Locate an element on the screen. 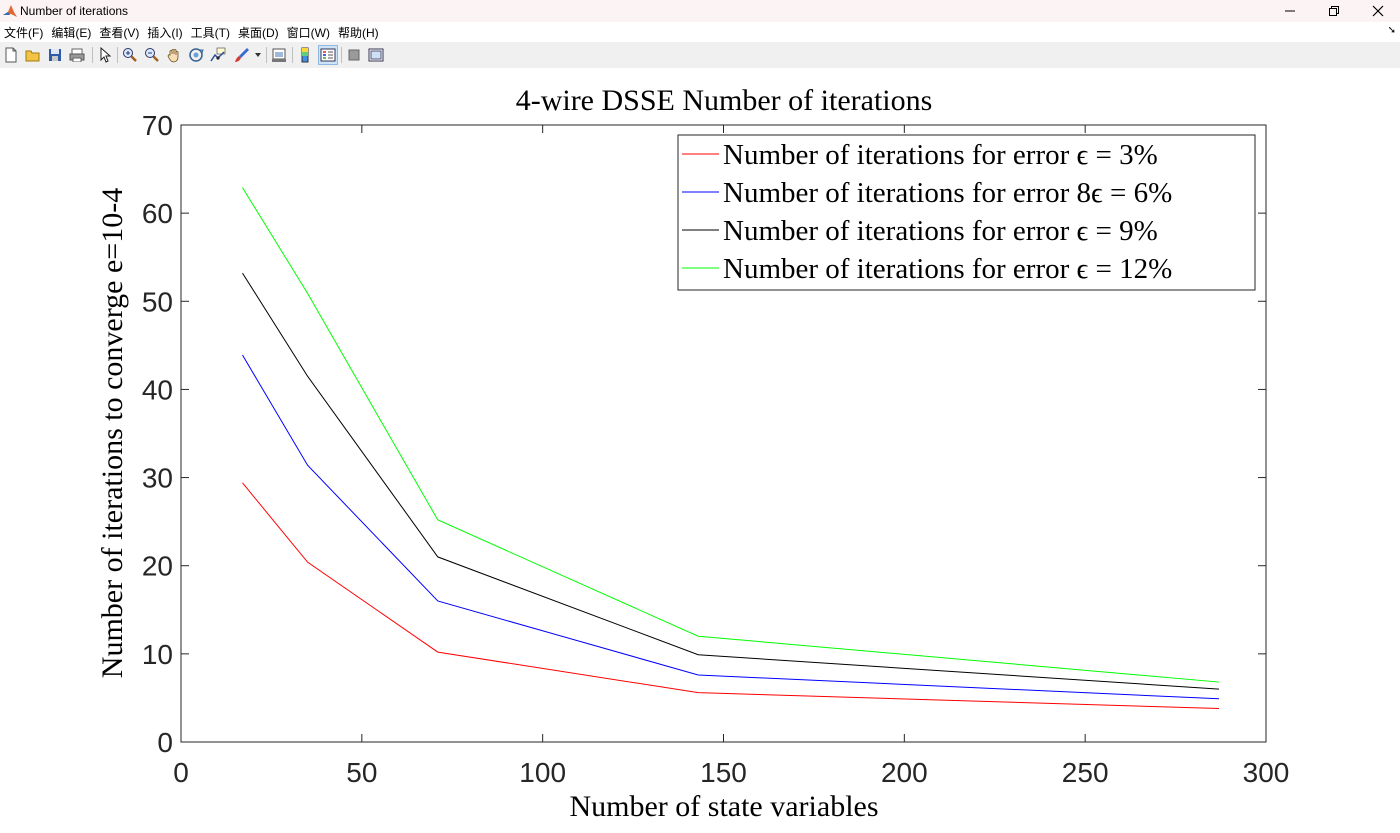  print-icon is located at coordinates (77, 55).